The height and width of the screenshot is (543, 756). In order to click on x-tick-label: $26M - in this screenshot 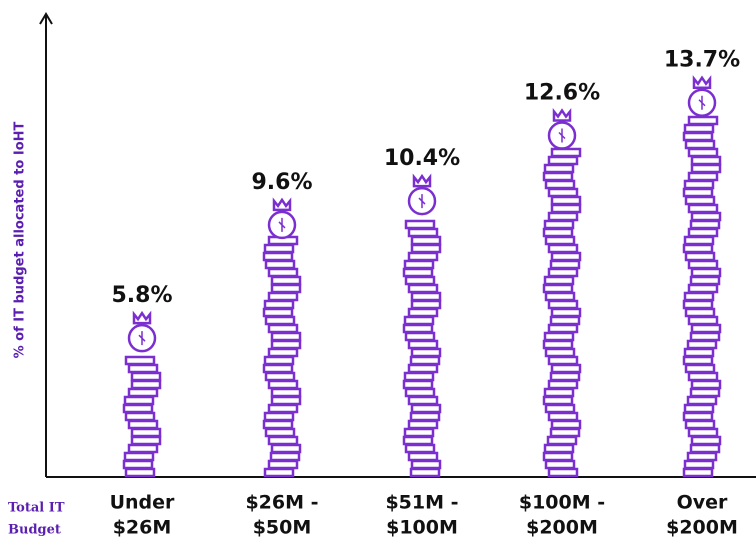, I will do `click(281, 503)`.